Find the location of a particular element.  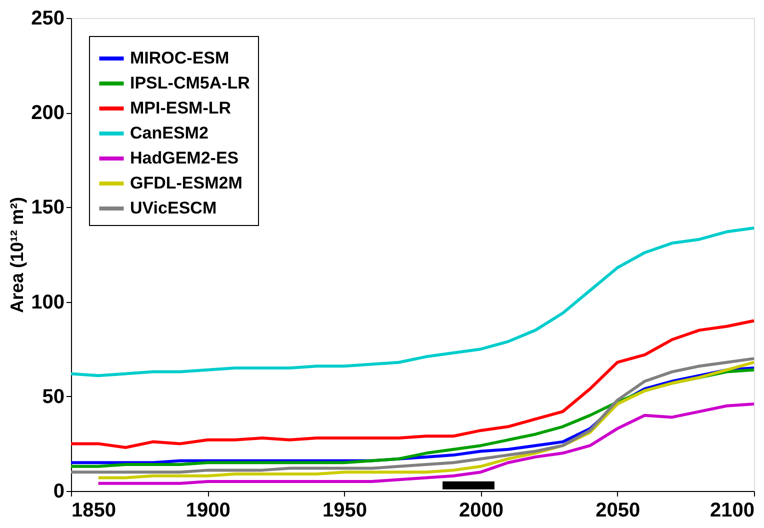

legend-label: MPI-ESM-LR is located at coordinates (181, 108).